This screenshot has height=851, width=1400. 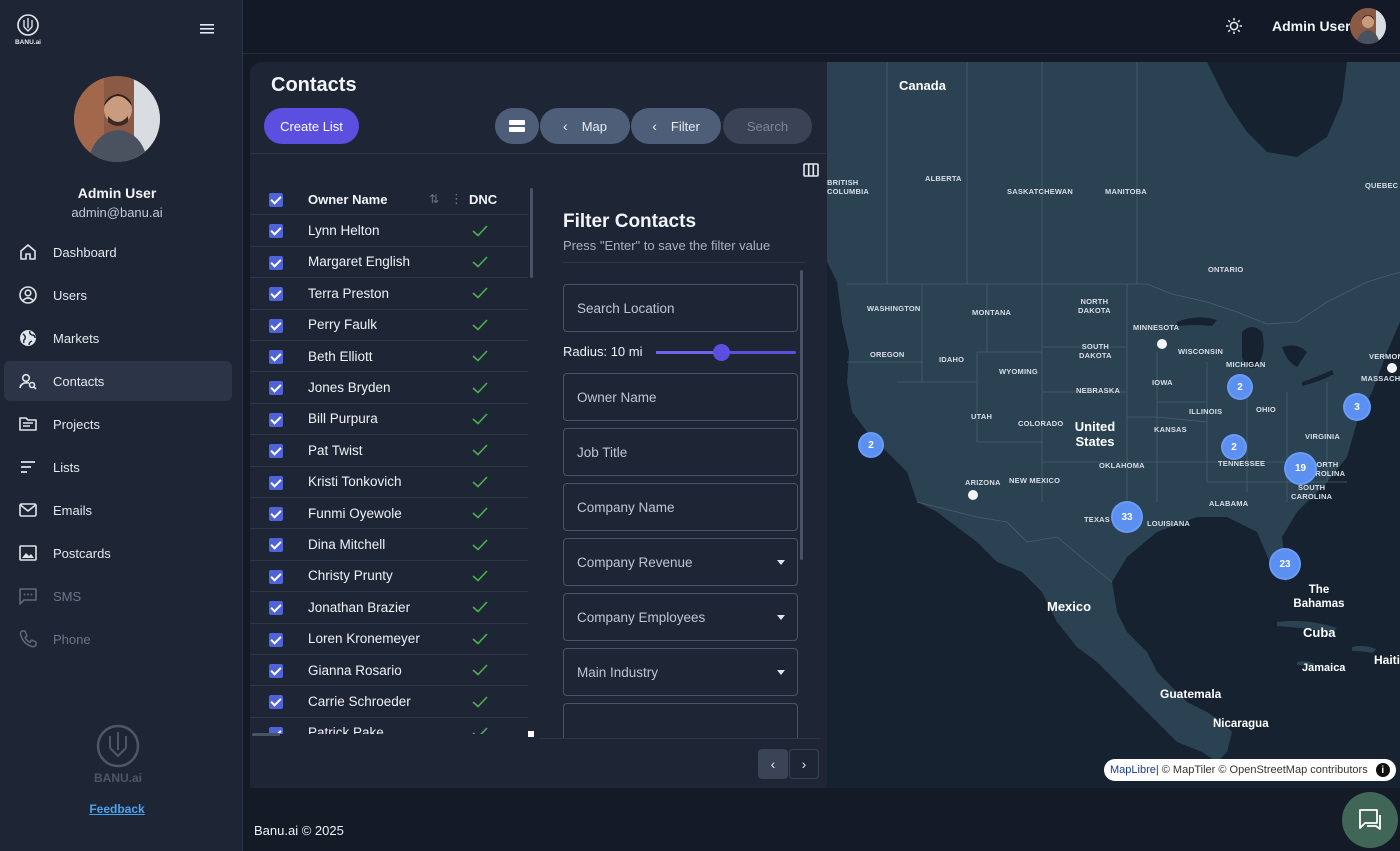 What do you see at coordinates (359, 262) in the screenshot?
I see `owner-name-cell: Margaret English` at bounding box center [359, 262].